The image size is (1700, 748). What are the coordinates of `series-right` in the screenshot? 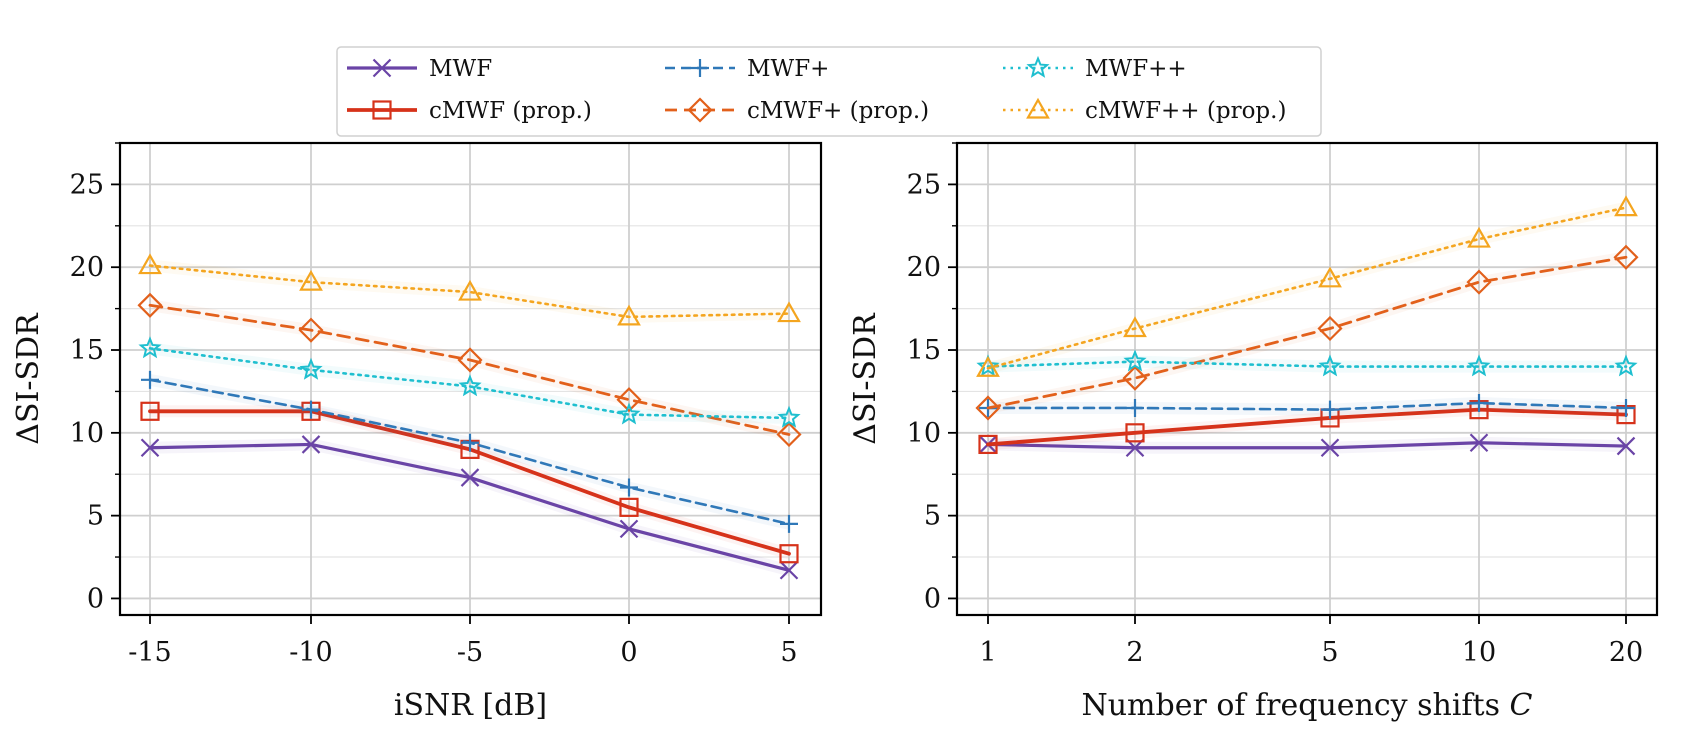 It's located at (1307, 326).